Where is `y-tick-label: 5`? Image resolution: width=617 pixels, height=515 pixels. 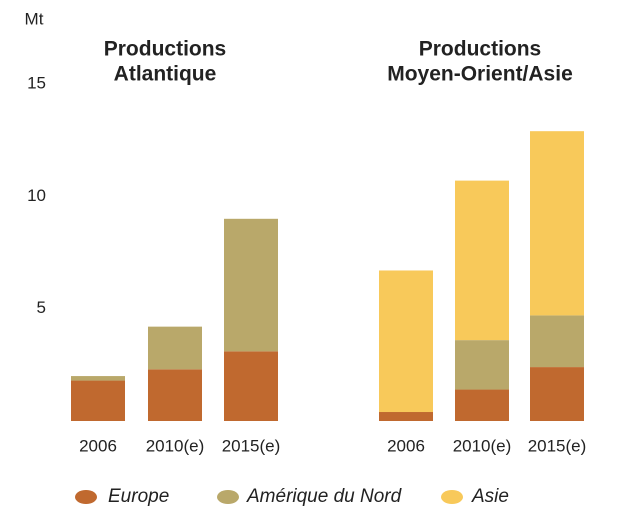
y-tick-label: 5 is located at coordinates (41, 307).